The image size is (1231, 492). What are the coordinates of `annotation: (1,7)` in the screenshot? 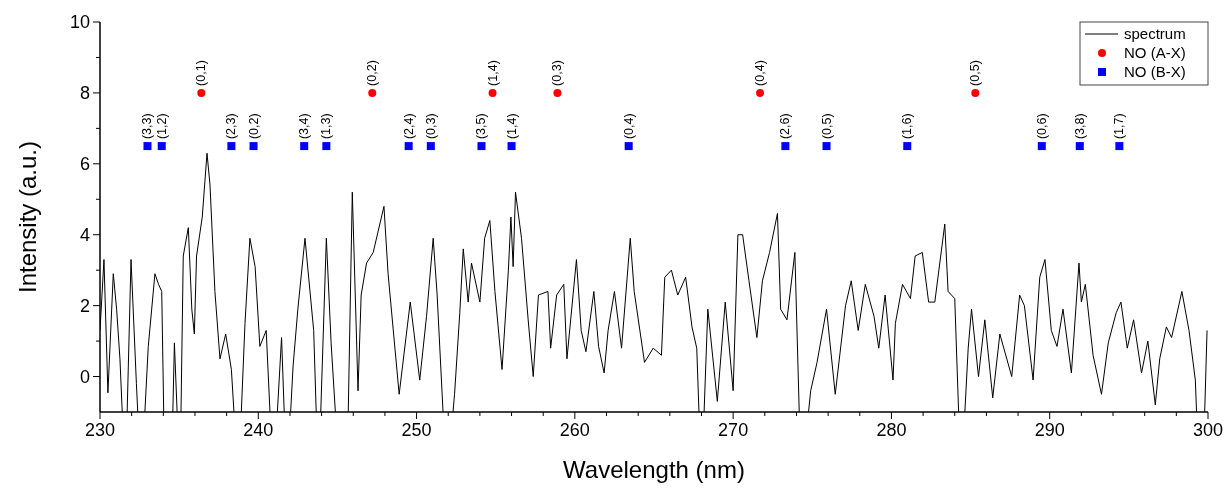 It's located at (1119, 126).